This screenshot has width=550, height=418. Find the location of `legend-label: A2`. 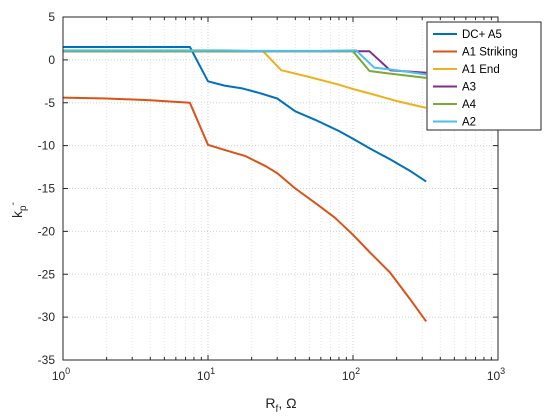

legend-label: A2 is located at coordinates (469, 123).